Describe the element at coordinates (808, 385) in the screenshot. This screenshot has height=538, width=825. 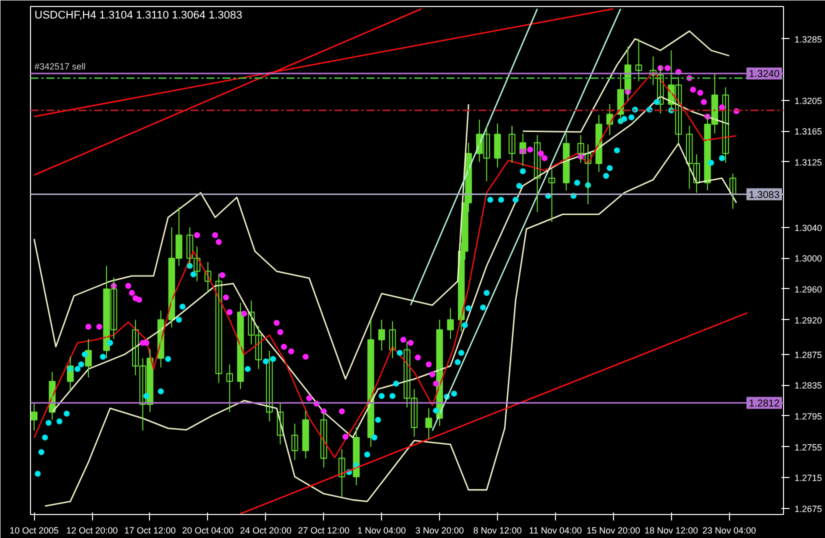
I see `y-tick-label: 1.2835` at that location.